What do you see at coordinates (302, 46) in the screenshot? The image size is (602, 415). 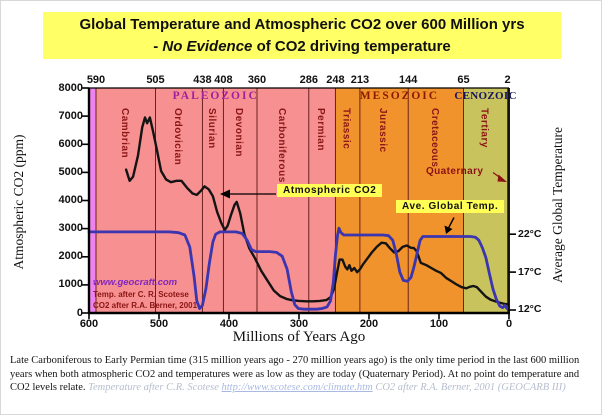 I see `chart-title-line2: - No Evidence of CO2 driving temperature` at bounding box center [302, 46].